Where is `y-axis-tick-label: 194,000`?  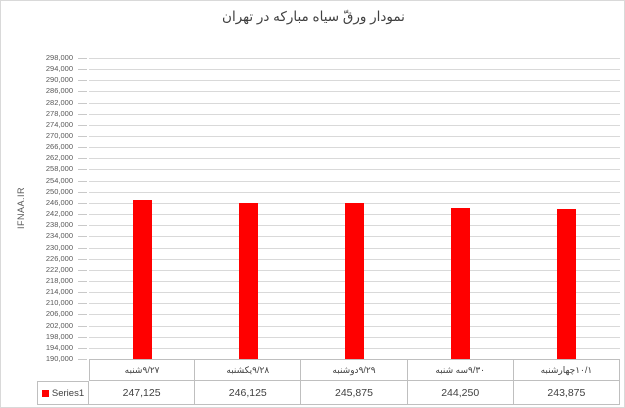 y-axis-tick-label: 194,000 is located at coordinates (59, 347).